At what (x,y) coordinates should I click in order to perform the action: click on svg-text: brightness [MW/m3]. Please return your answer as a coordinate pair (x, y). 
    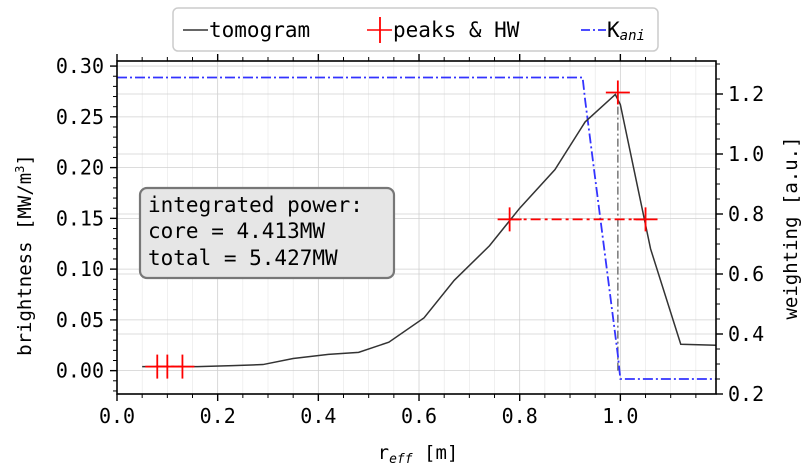
    Looking at the image, I should click on (24, 255).